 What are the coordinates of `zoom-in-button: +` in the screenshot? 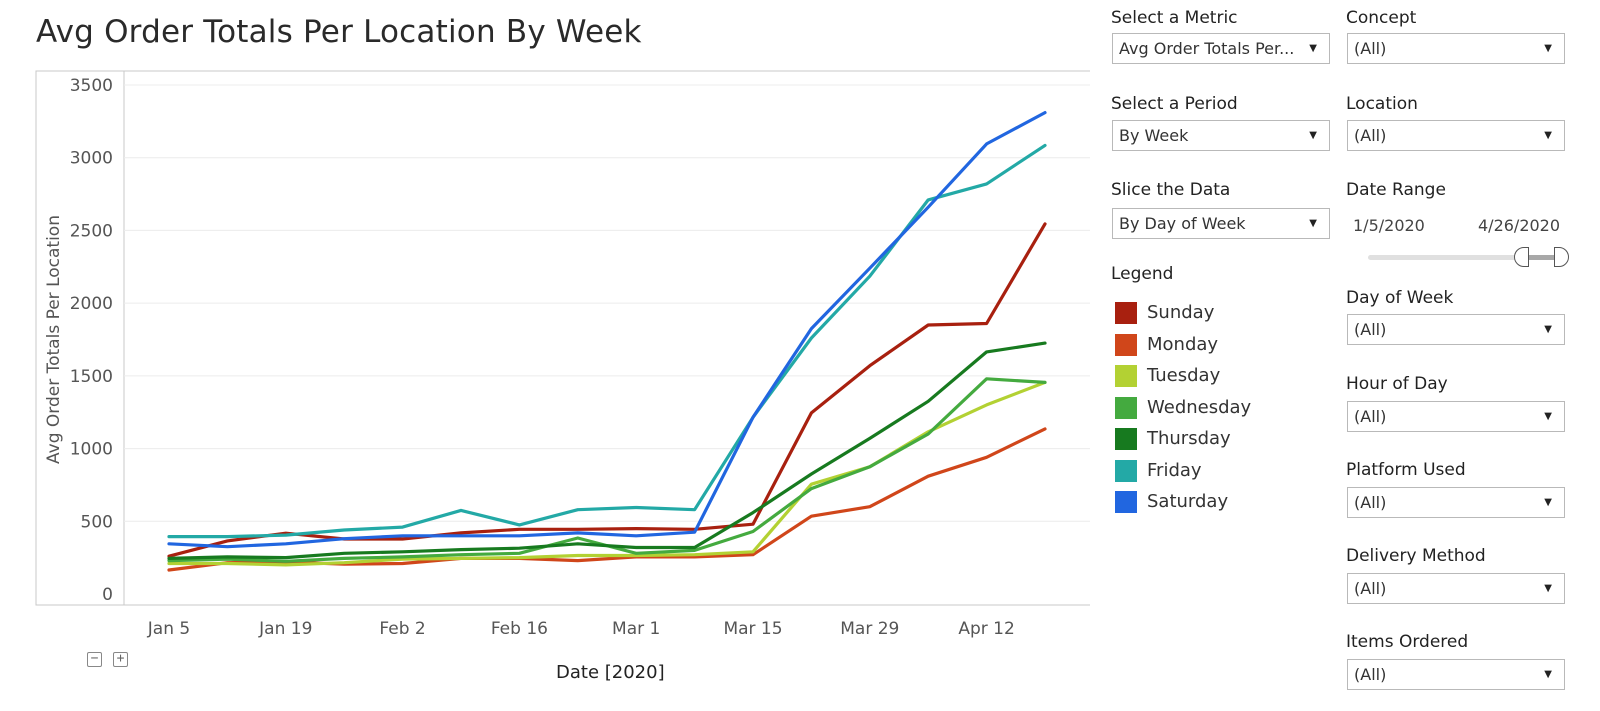 It's located at (120, 659).